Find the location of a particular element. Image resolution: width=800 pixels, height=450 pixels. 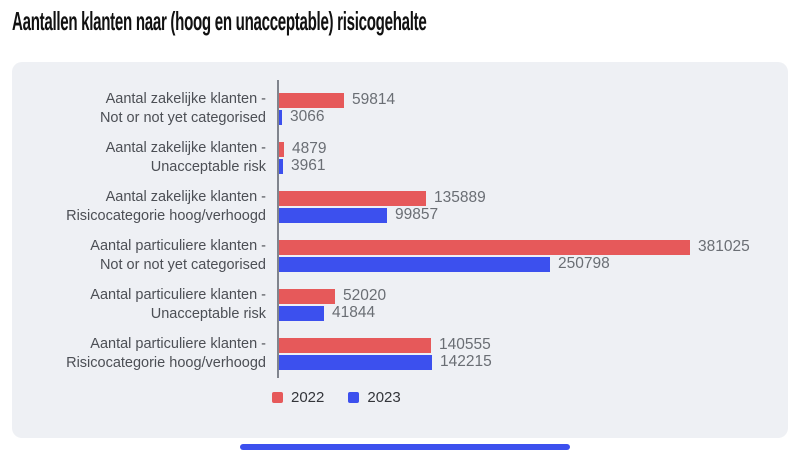

value-label: 41844 is located at coordinates (354, 312).